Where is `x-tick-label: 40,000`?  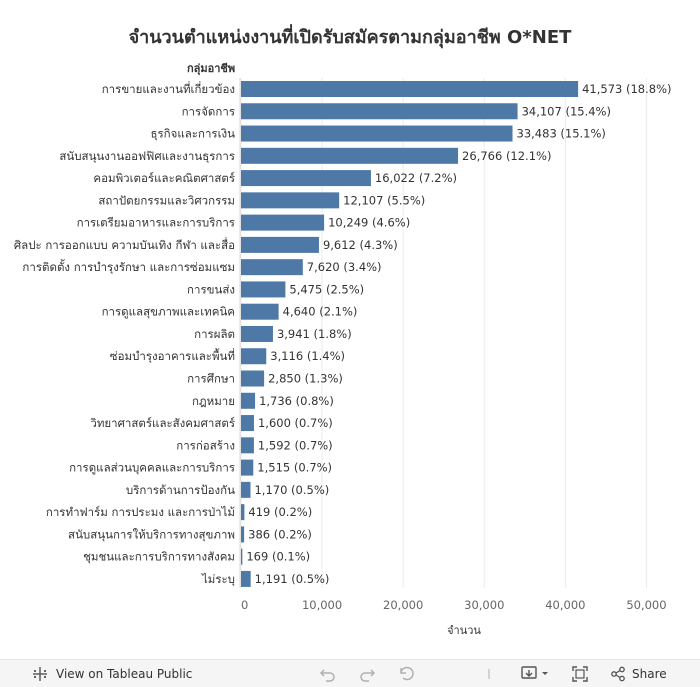
x-tick-label: 40,000 is located at coordinates (565, 605).